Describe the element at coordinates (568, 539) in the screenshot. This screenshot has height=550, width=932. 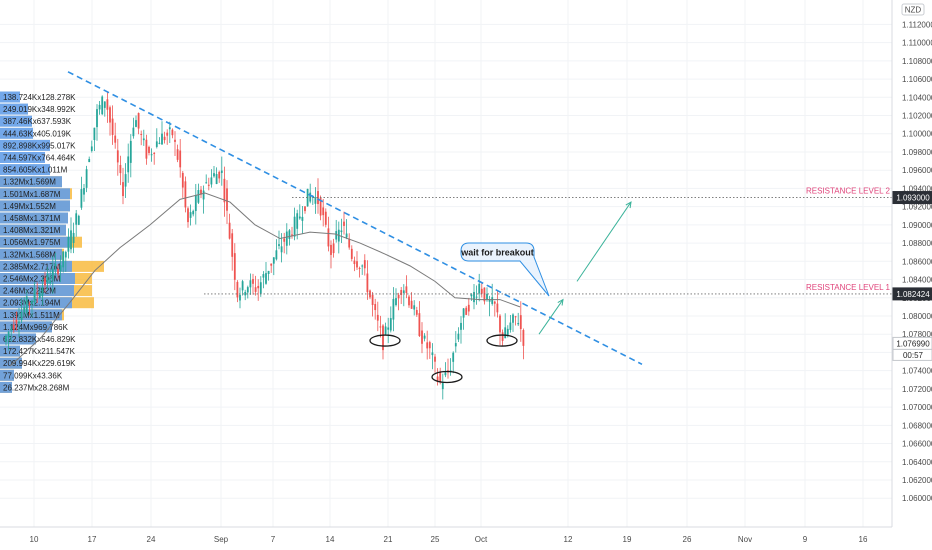
I see `x-tick-label: 12` at that location.